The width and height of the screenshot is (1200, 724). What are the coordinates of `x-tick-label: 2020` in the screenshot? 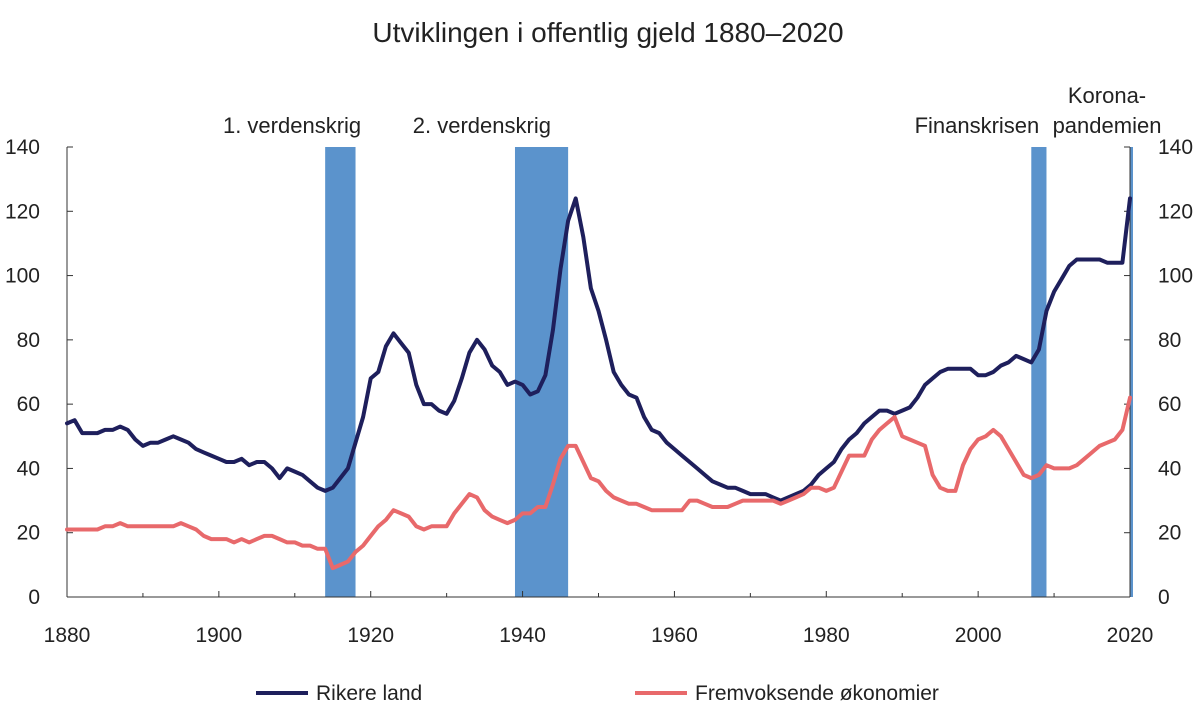 It's located at (1130, 635).